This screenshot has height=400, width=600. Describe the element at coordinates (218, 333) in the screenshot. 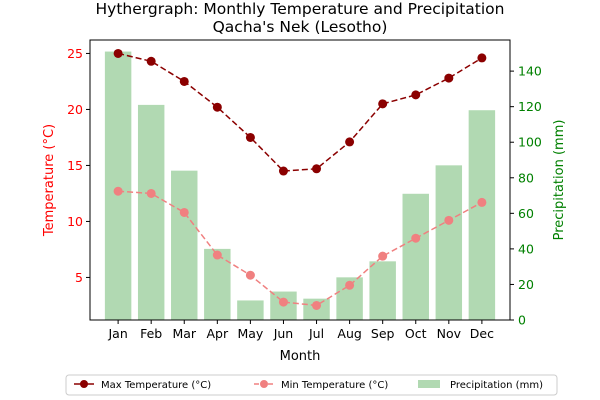

I see `x-tick-label-apr: Apr` at that location.